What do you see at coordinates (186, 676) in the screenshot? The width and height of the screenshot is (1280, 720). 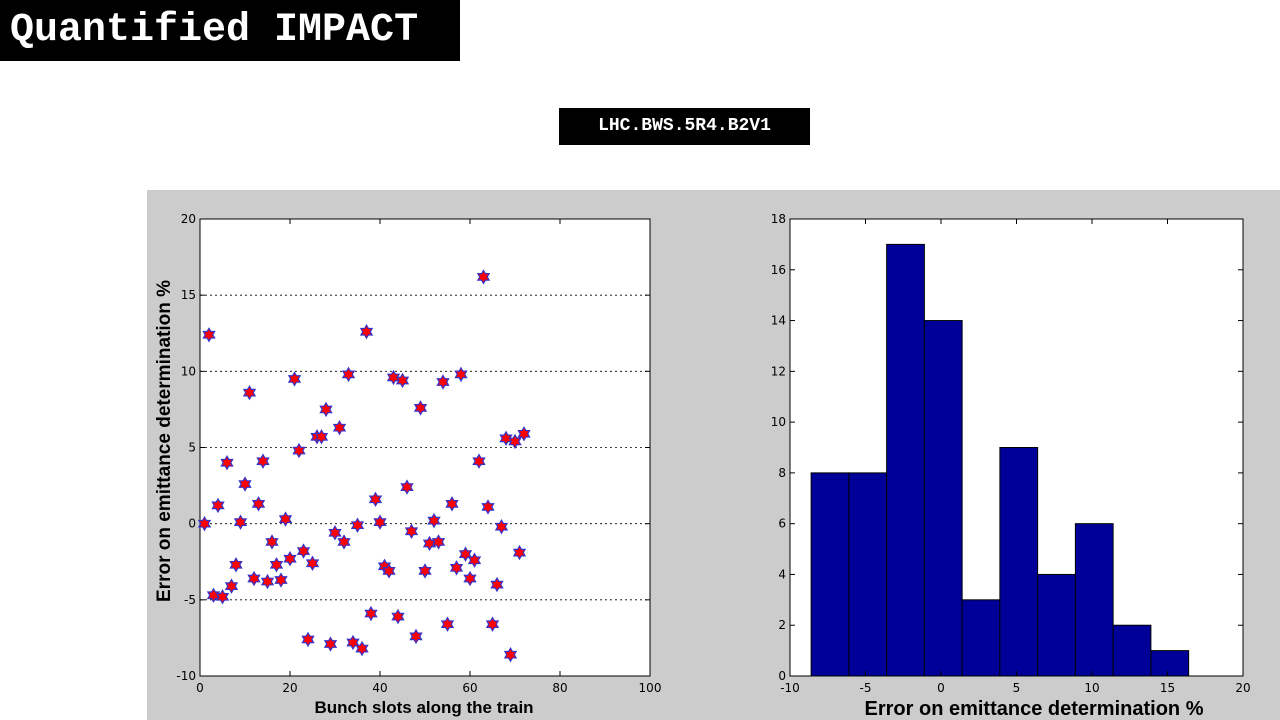 I see `scatter-y-tick-label: -10` at bounding box center [186, 676].